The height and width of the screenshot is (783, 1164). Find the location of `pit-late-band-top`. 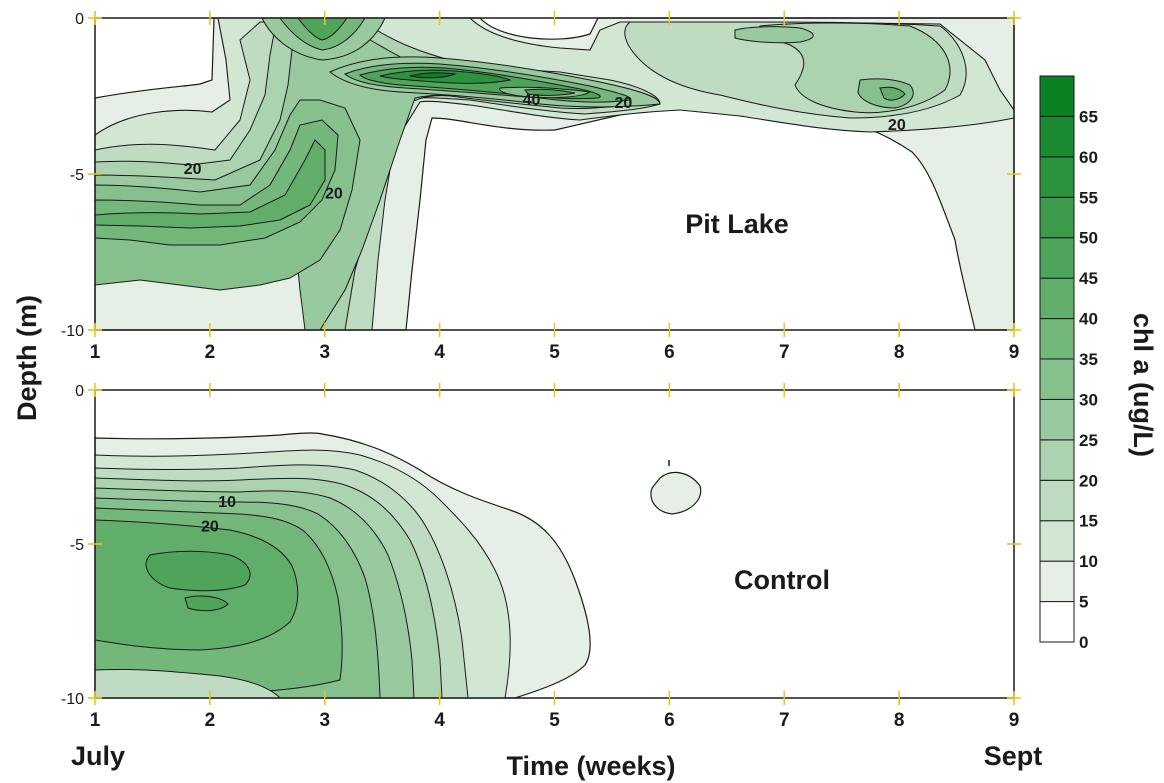

pit-late-band-top is located at coordinates (774, 35).